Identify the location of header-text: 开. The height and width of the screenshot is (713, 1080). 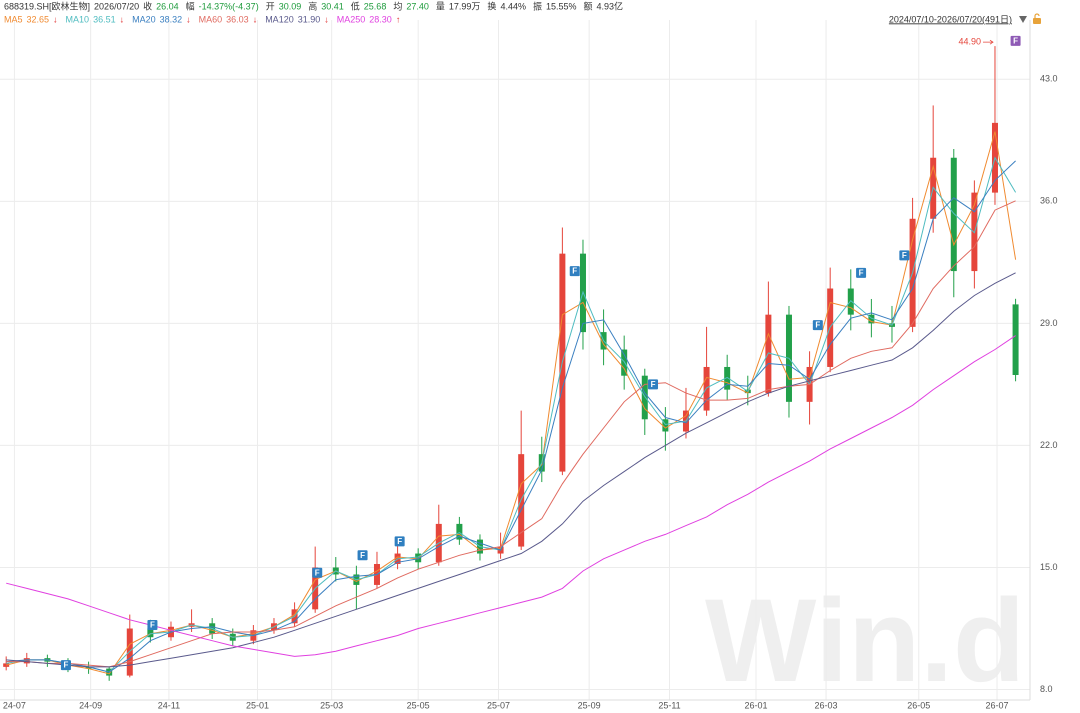
(270, 6).